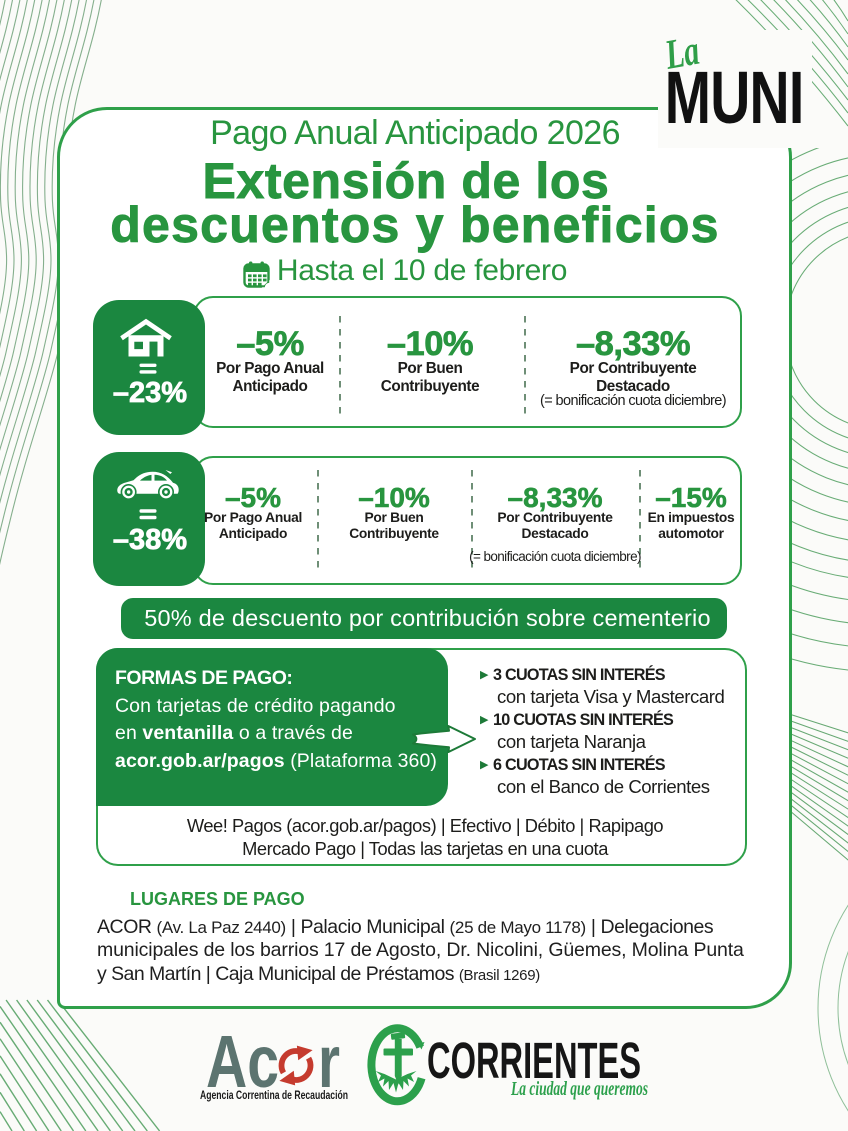 The width and height of the screenshot is (848, 1131). What do you see at coordinates (329, 1064) in the screenshot?
I see `svg-text: r` at bounding box center [329, 1064].